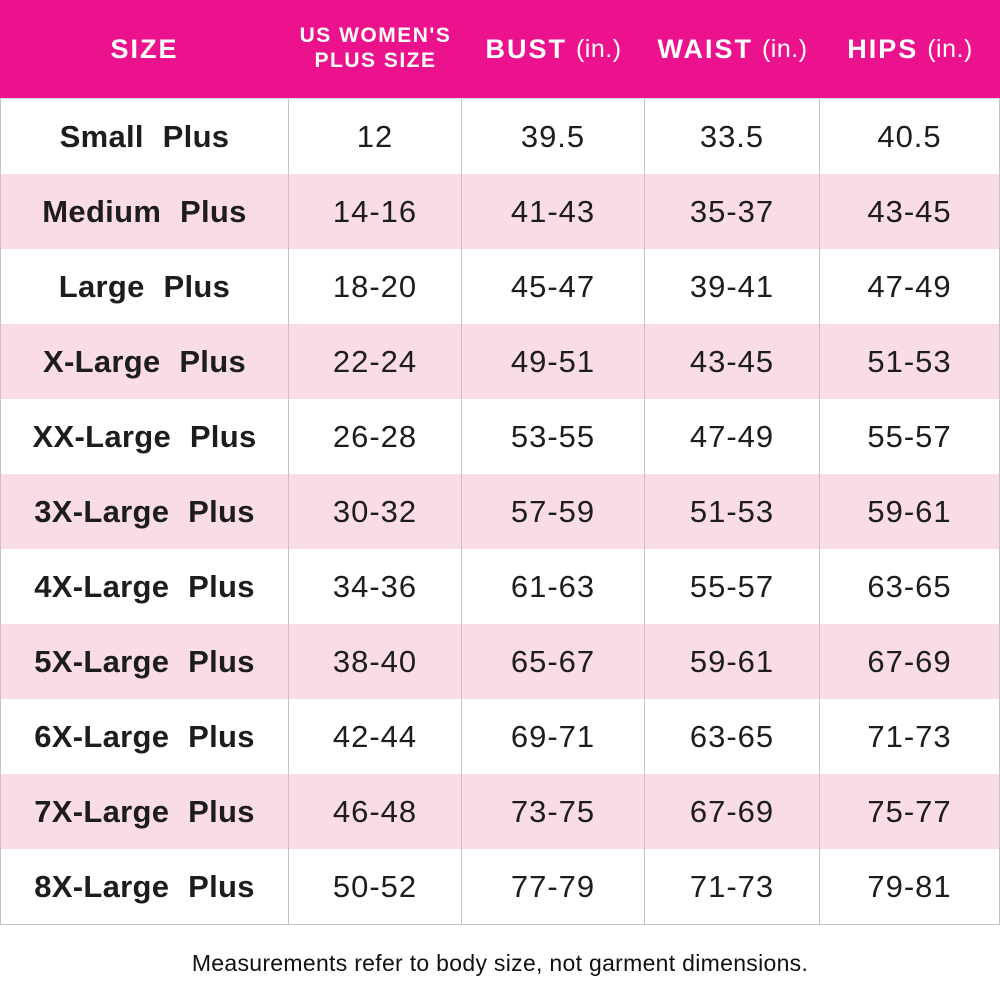 The width and height of the screenshot is (1000, 1000). I want to click on hips-header-label: HIPS, so click(883, 48).